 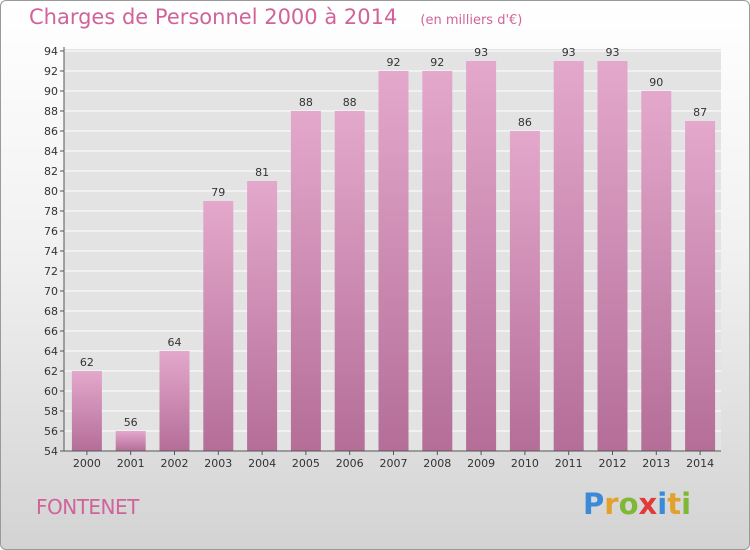 I want to click on chart-unit-note: (en milliers d'€), so click(x=471, y=20).